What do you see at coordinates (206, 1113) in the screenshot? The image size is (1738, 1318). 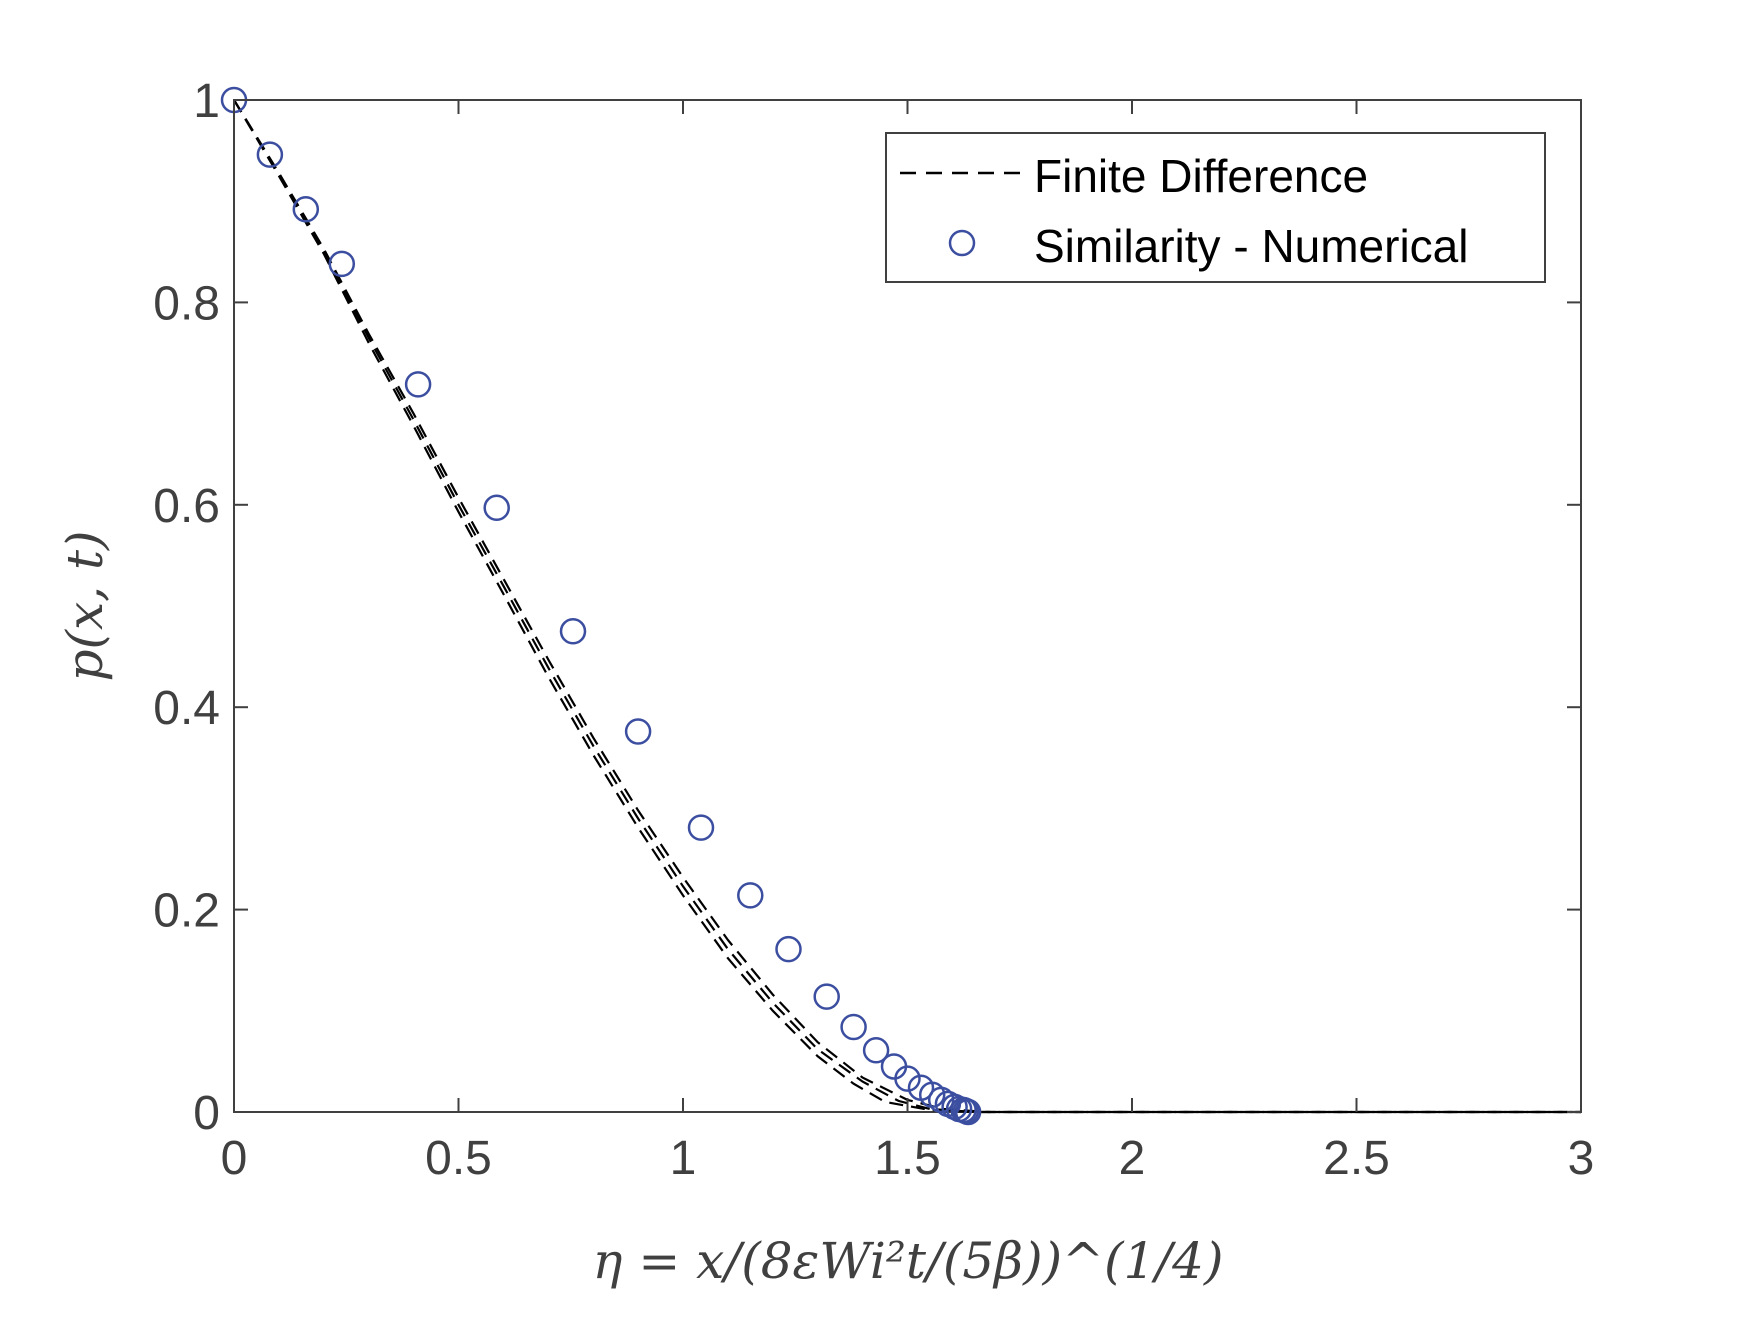 I see `y-tick-label: 0` at bounding box center [206, 1113].